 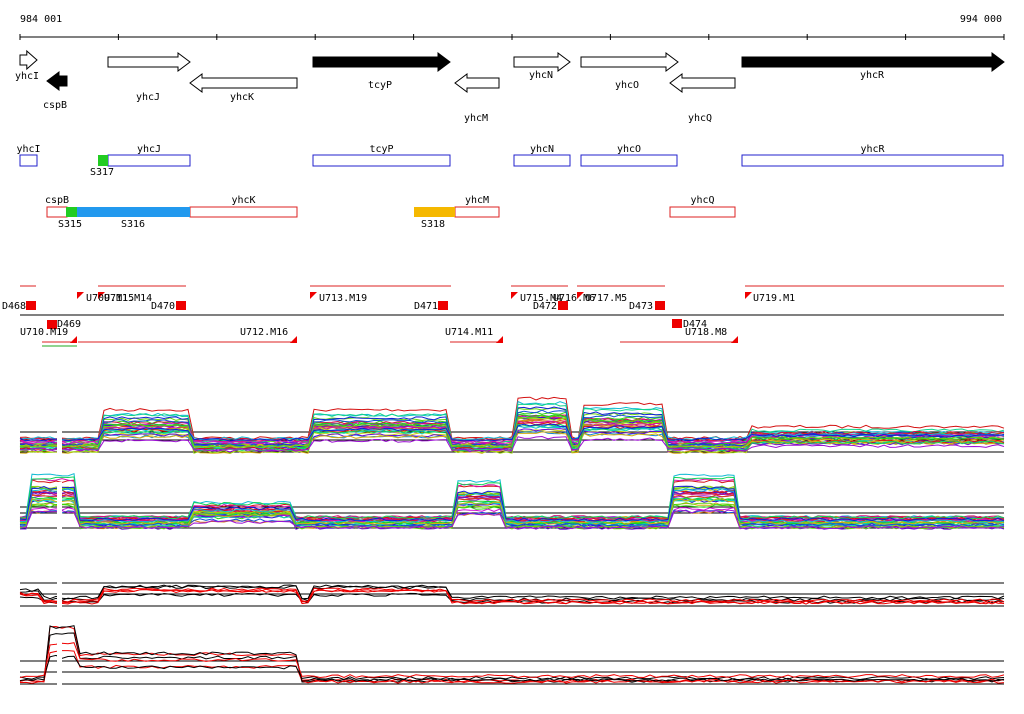 What do you see at coordinates (542, 149) in the screenshot?
I see `forward-gene-label: yhcN` at bounding box center [542, 149].